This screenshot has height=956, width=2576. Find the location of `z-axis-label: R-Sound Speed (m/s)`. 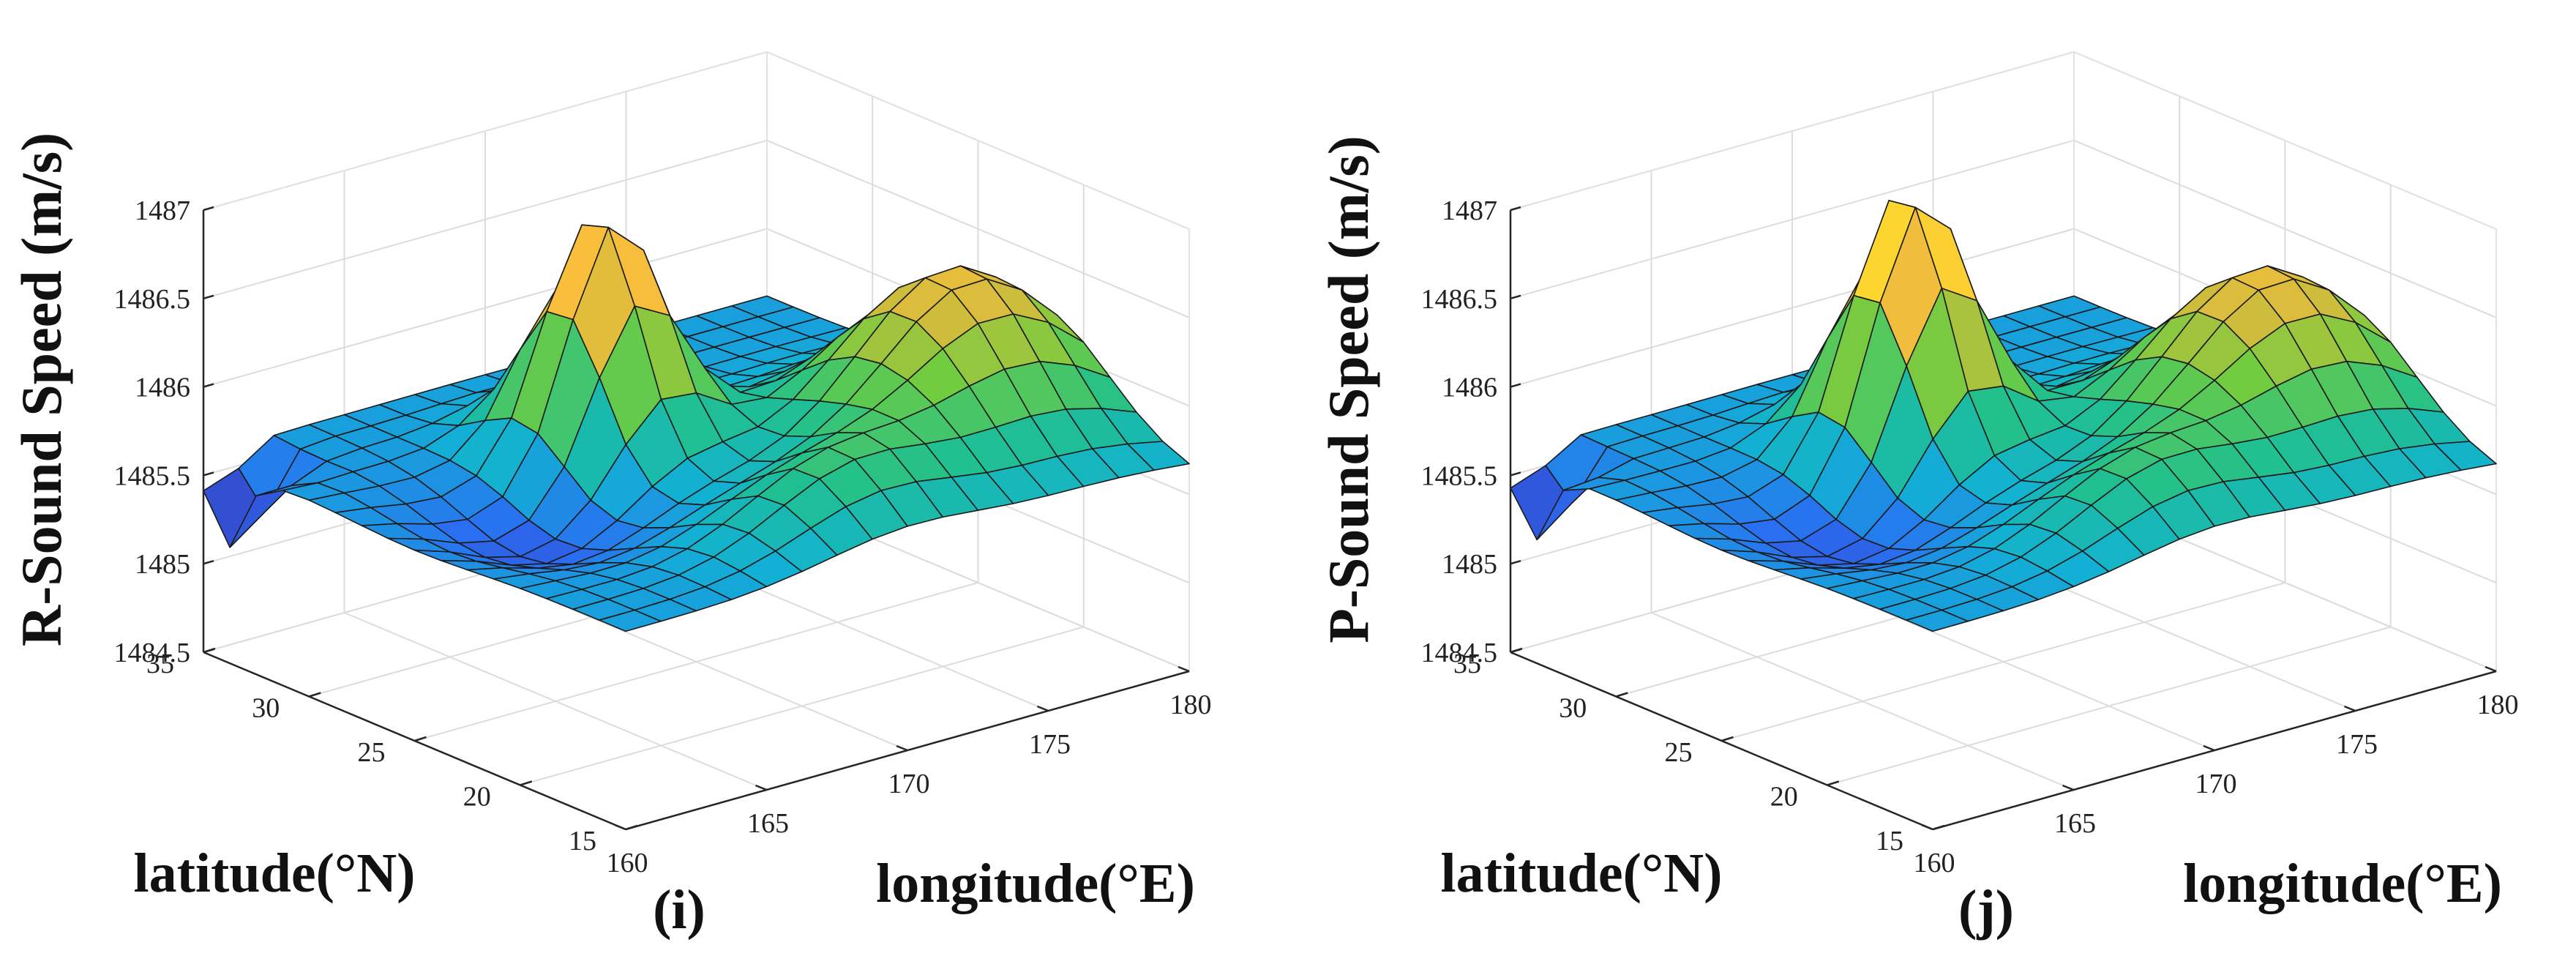

z-axis-label: R-Sound Speed (m/s) is located at coordinates (41, 389).